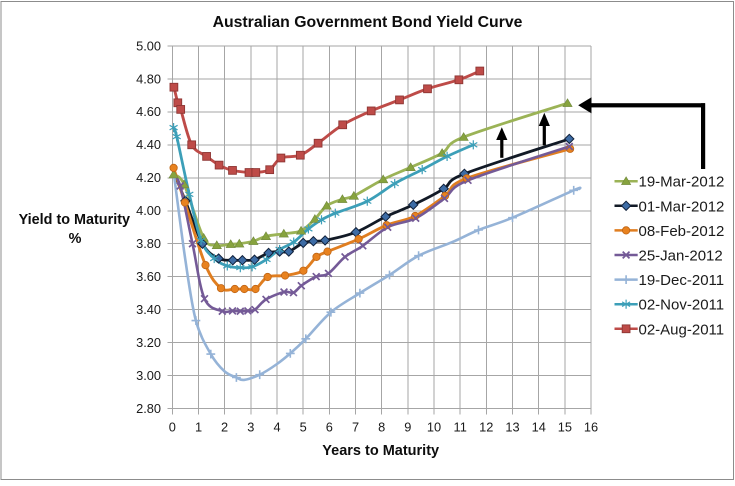  I want to click on svg-text: 4.80, so click(148, 78).